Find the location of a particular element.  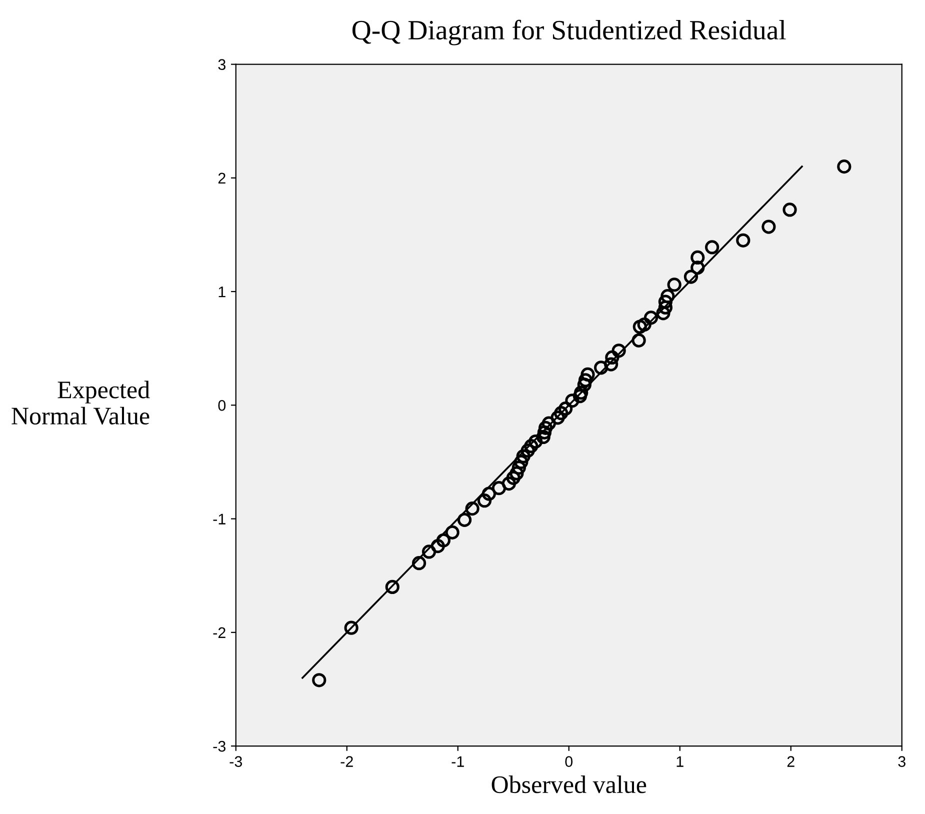

x-tick-label: -3 is located at coordinates (236, 761).